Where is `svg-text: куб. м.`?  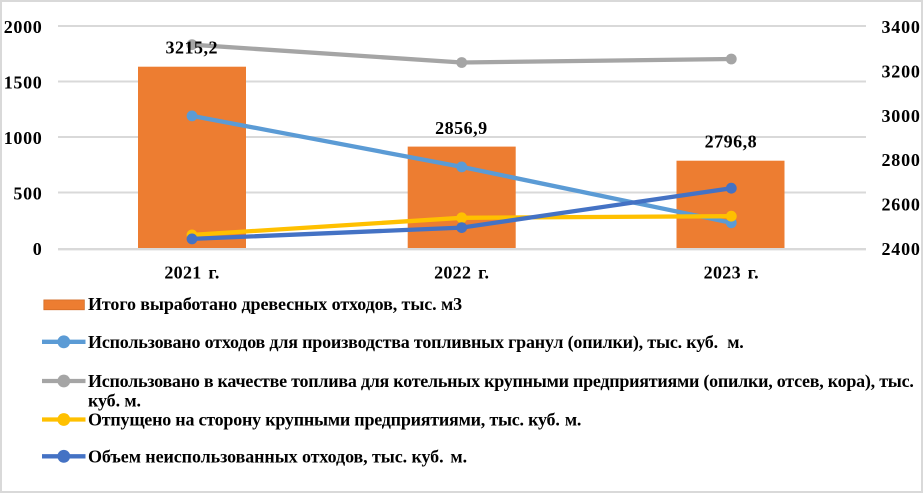 svg-text: куб. м. is located at coordinates (114, 400).